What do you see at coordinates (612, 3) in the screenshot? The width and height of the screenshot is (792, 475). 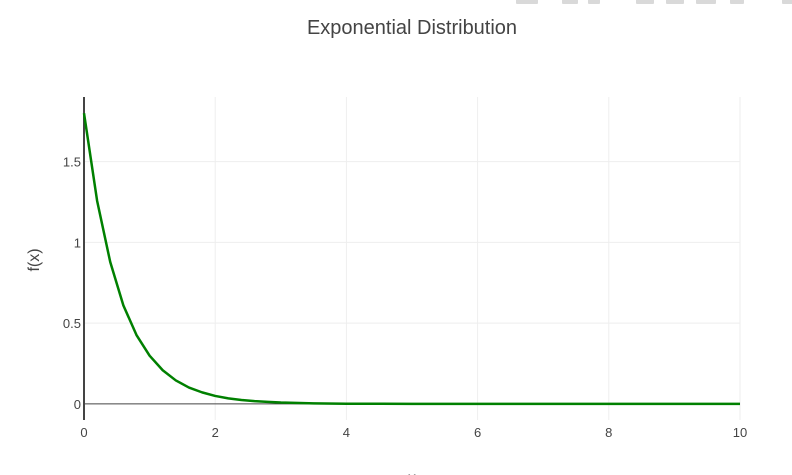 I see `modebar` at bounding box center [612, 3].